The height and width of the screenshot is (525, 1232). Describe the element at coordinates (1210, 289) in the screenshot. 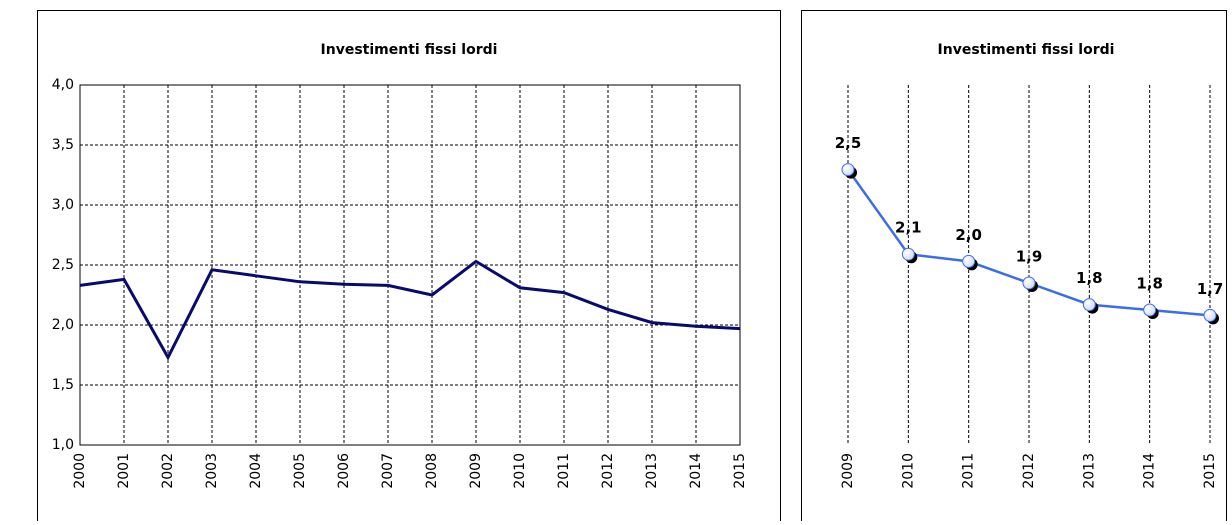

I see `data-label: 1,7` at that location.